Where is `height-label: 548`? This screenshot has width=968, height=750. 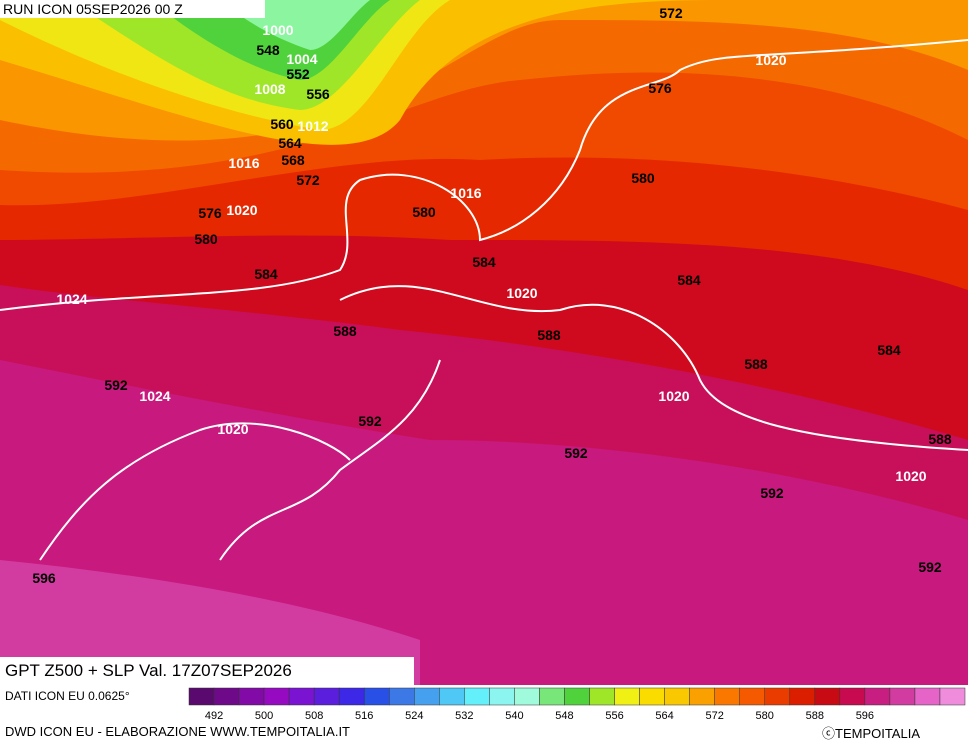 height-label: 548 is located at coordinates (268, 50).